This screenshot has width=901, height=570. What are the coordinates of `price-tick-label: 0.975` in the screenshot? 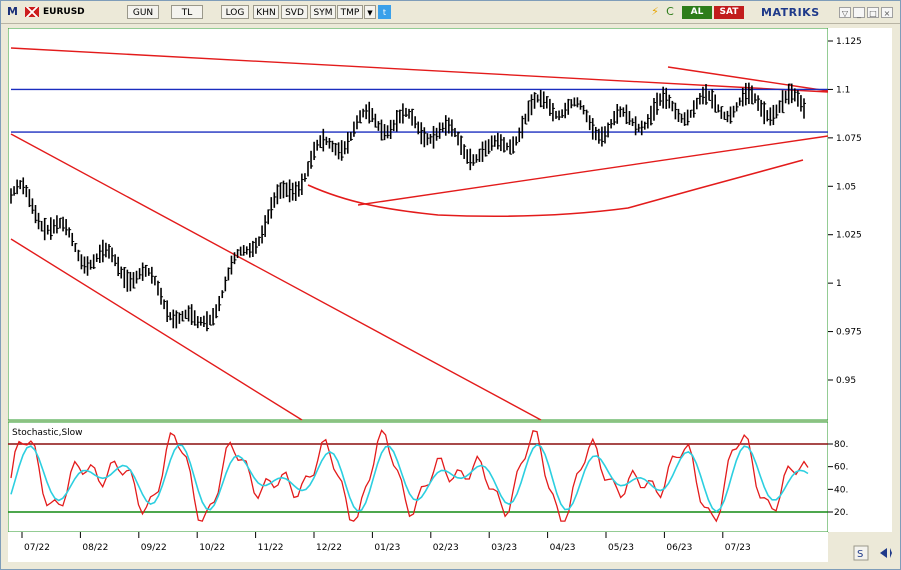 It's located at (849, 333).